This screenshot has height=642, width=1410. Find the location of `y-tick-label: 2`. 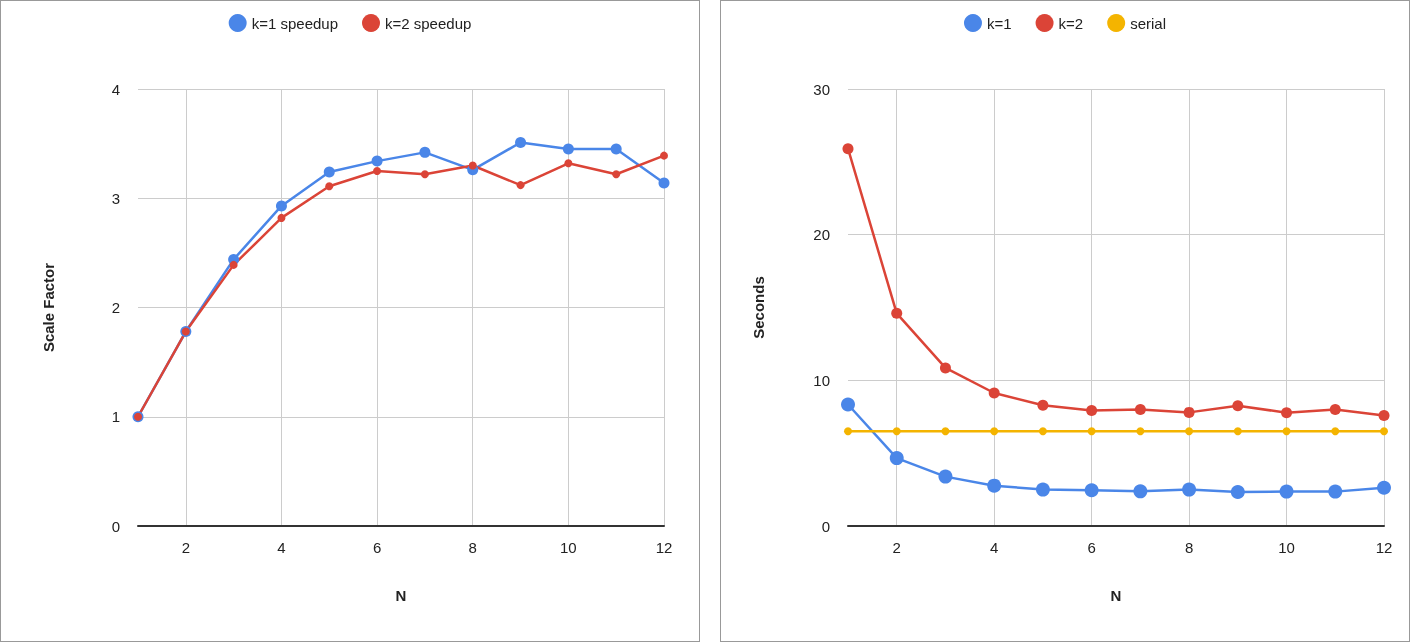

y-tick-label: 2 is located at coordinates (115, 307).